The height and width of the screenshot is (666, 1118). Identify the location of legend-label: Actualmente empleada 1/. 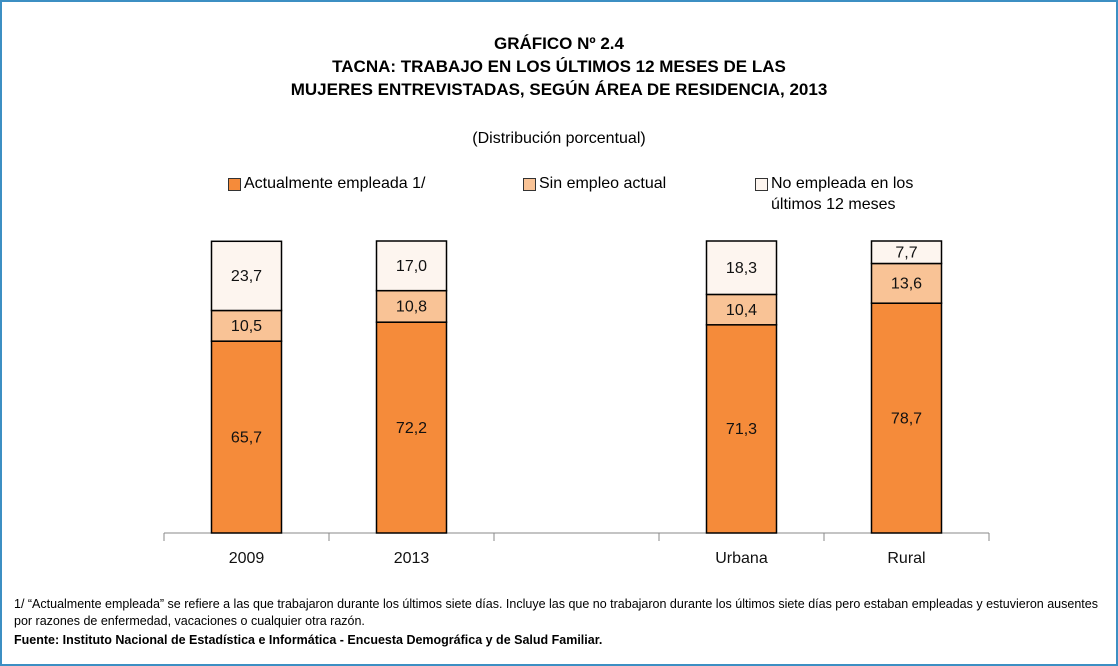
(335, 183).